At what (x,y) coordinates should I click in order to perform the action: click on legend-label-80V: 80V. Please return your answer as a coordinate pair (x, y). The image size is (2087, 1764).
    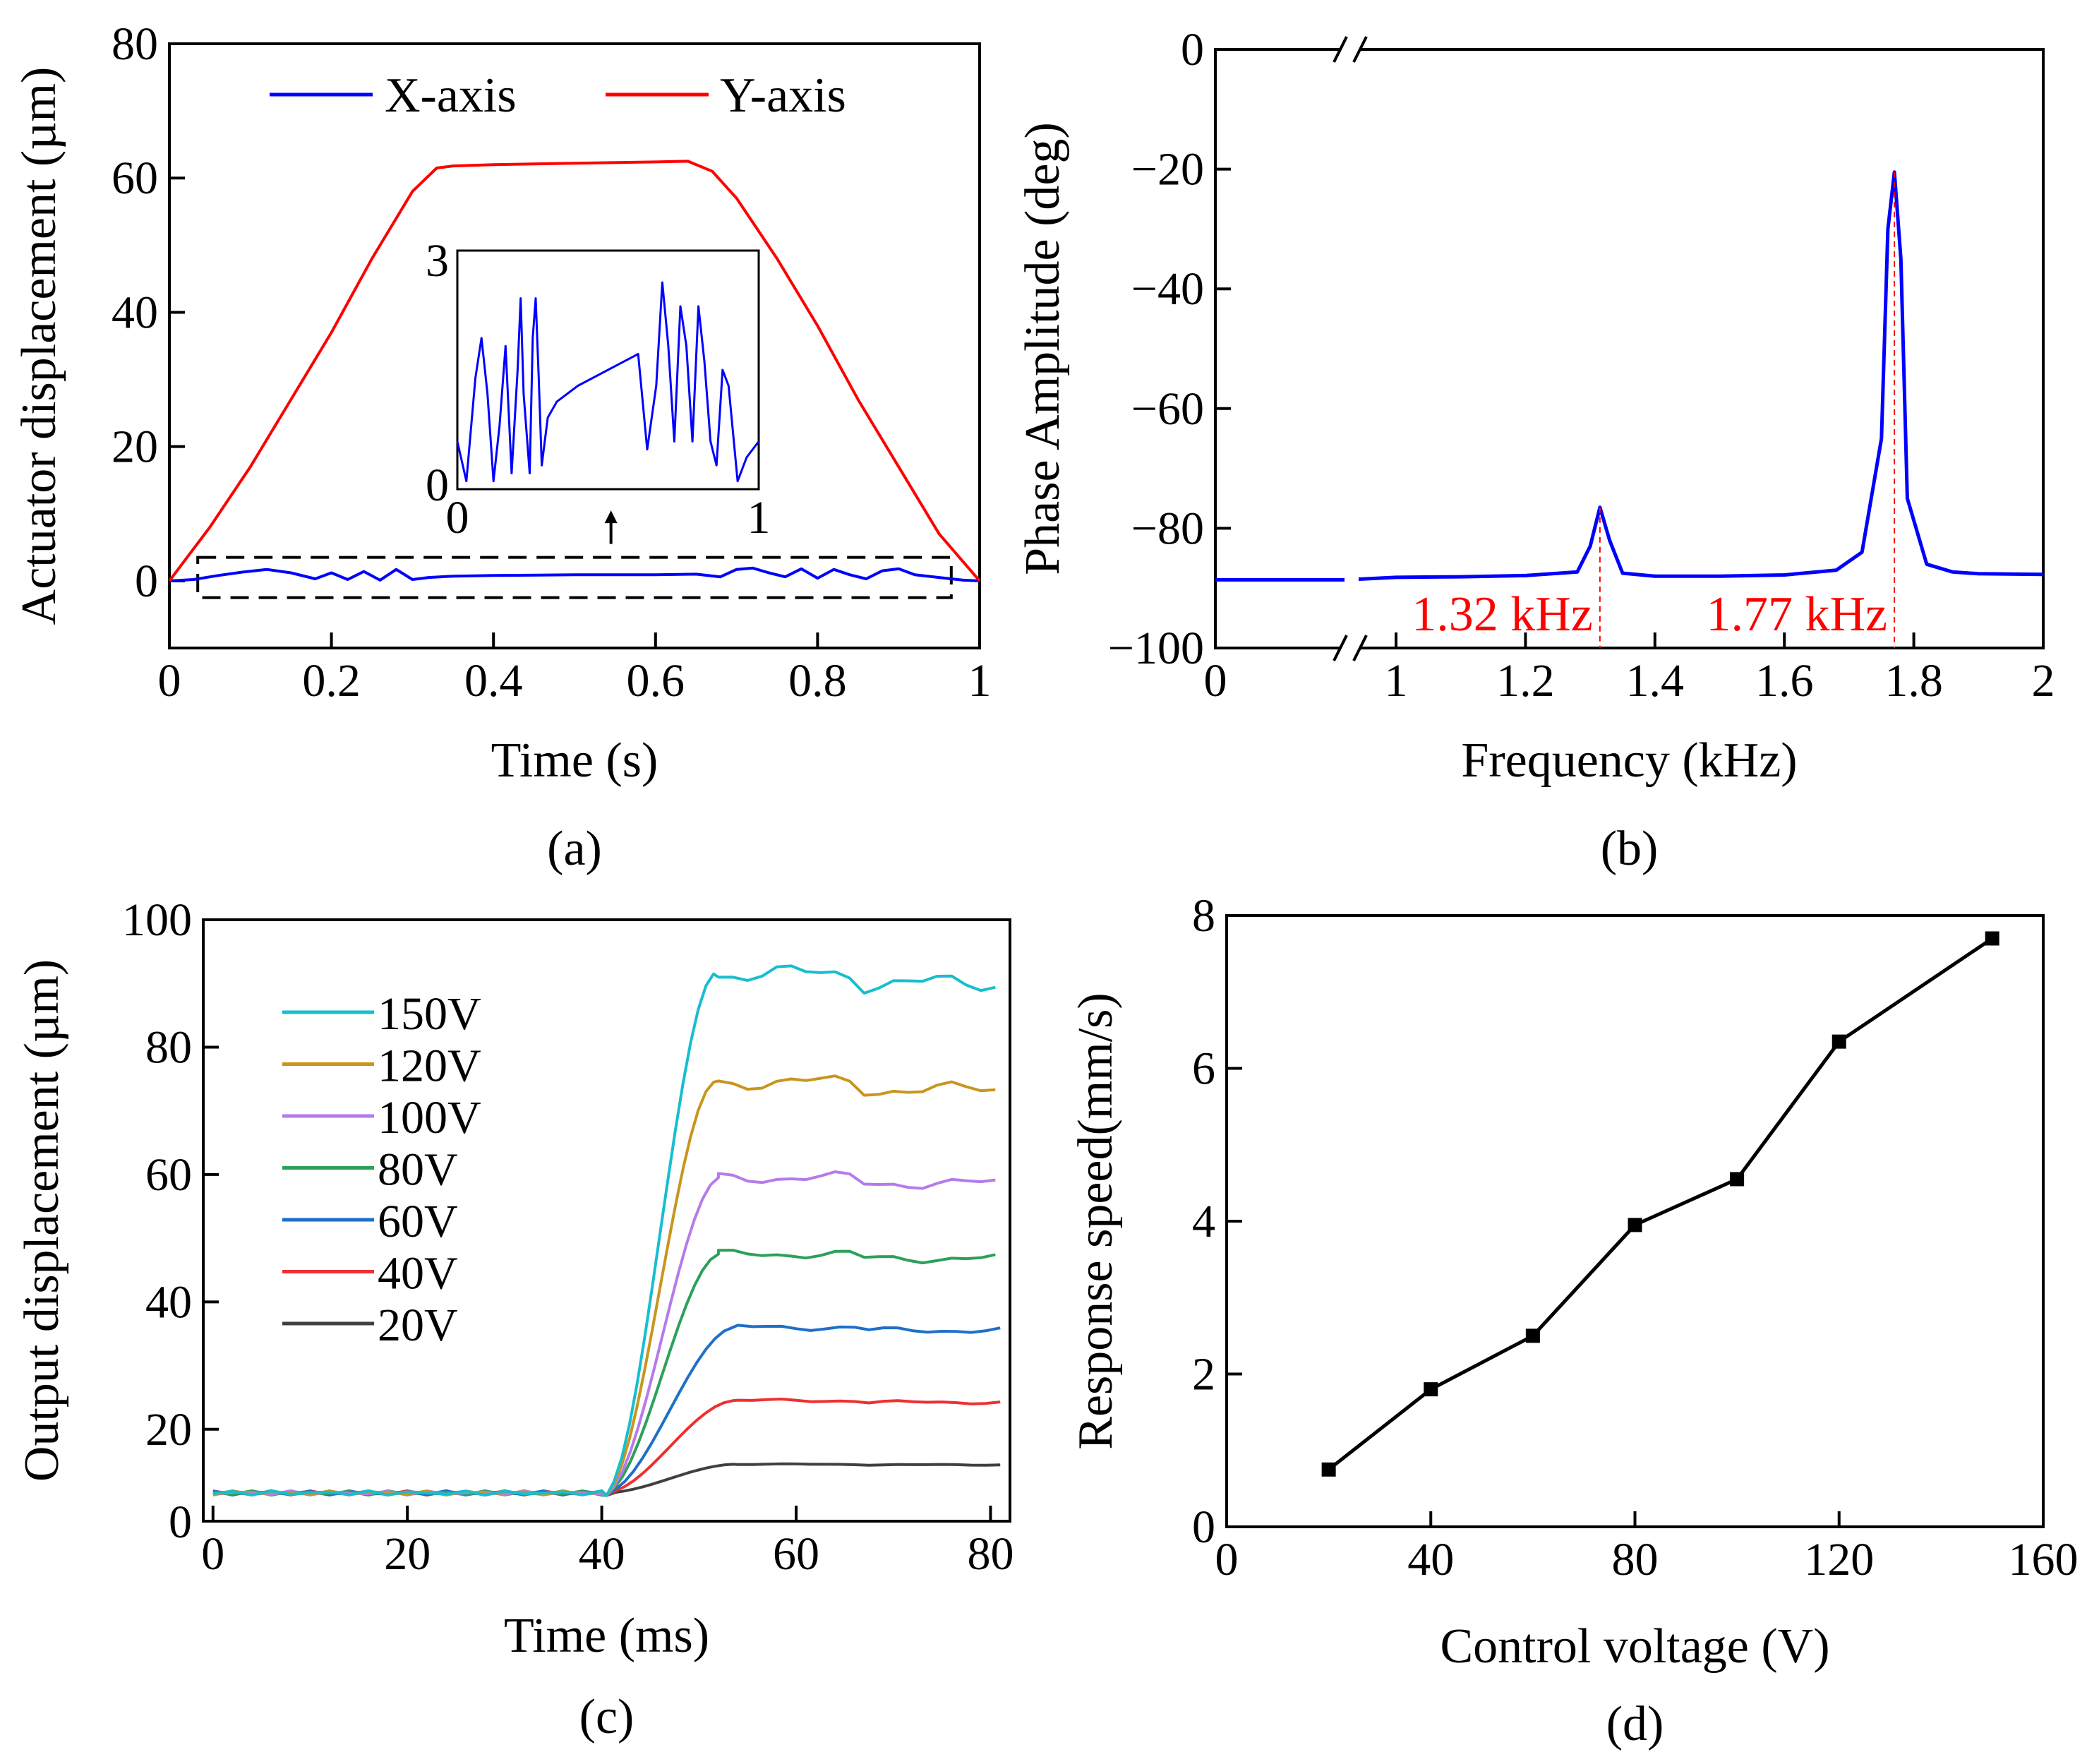
    Looking at the image, I should click on (418, 1170).